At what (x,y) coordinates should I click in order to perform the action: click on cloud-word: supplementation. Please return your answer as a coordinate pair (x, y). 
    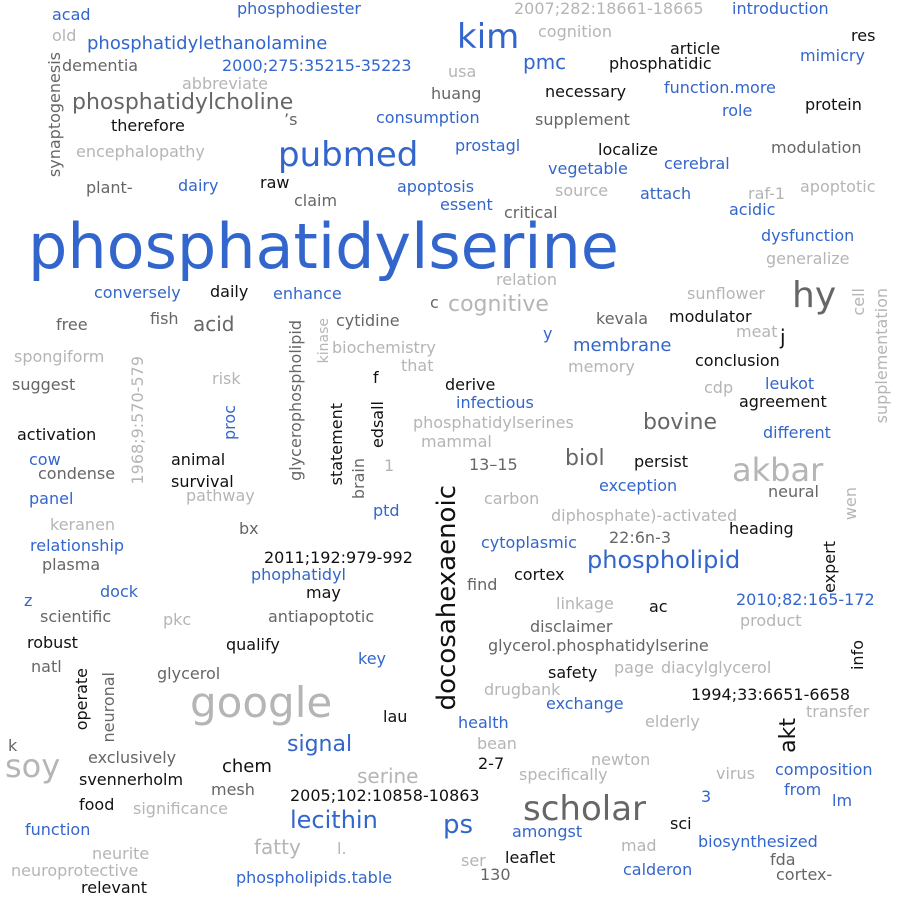
    Looking at the image, I should click on (881, 356).